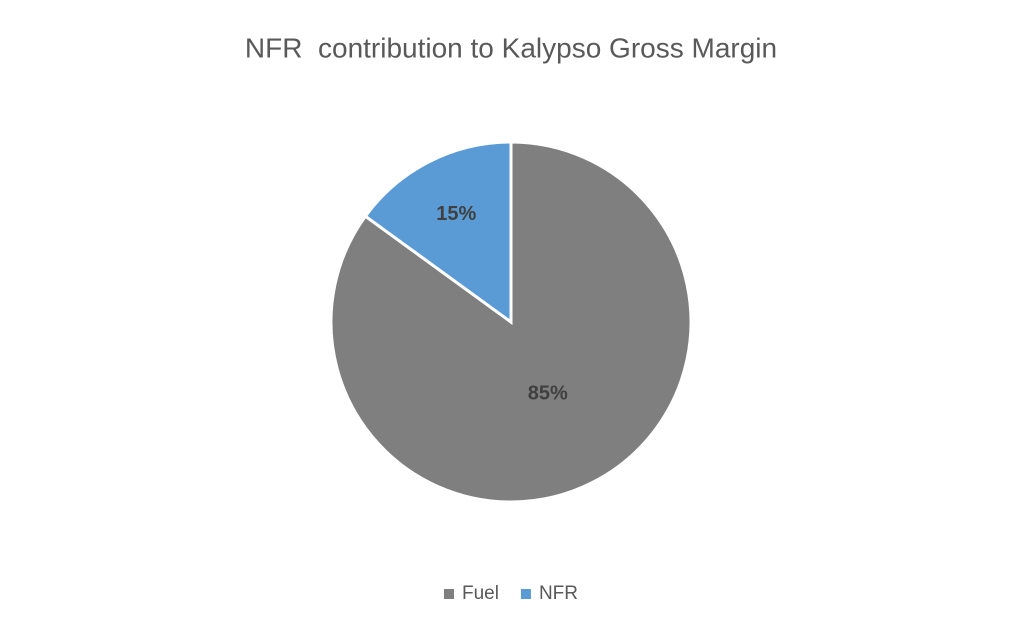 Image resolution: width=1024 pixels, height=641 pixels. I want to click on legend-label: NFR, so click(558, 593).